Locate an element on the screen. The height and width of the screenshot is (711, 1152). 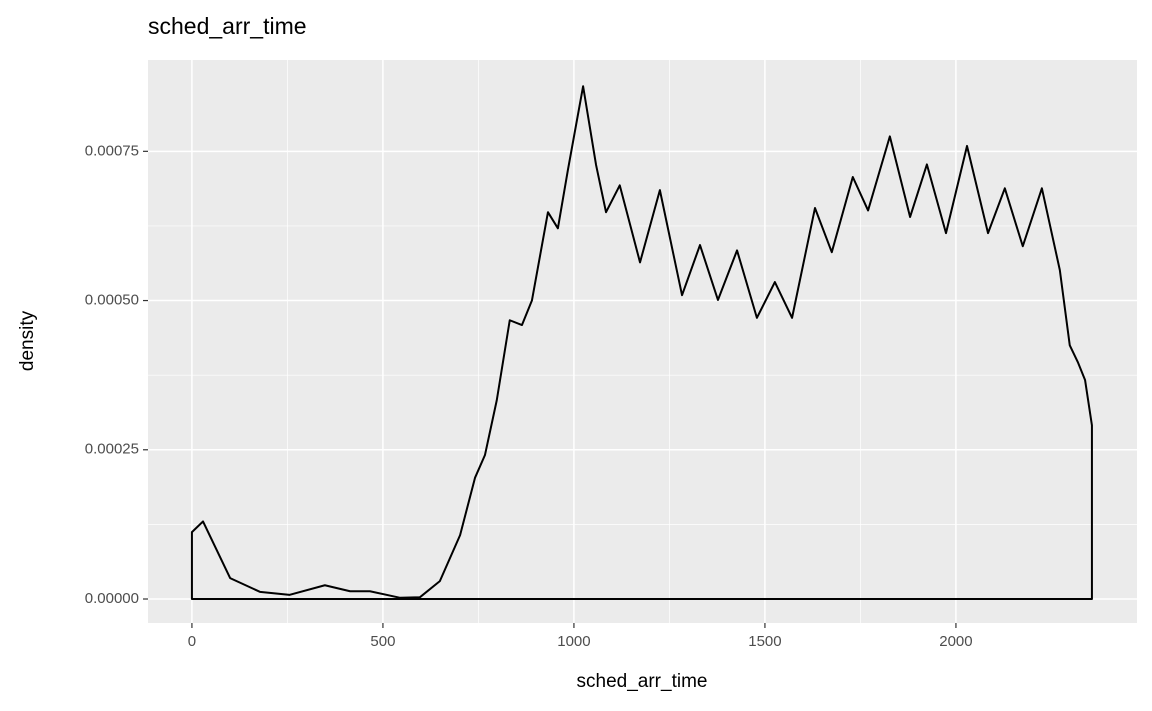
y-tick-label: 0.00025 is located at coordinates (112, 449).